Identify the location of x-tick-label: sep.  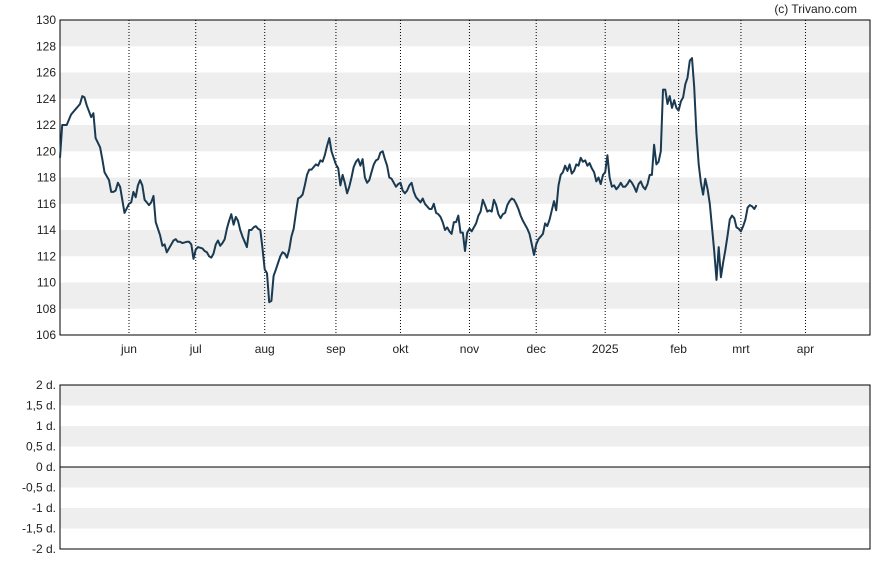
(336, 349).